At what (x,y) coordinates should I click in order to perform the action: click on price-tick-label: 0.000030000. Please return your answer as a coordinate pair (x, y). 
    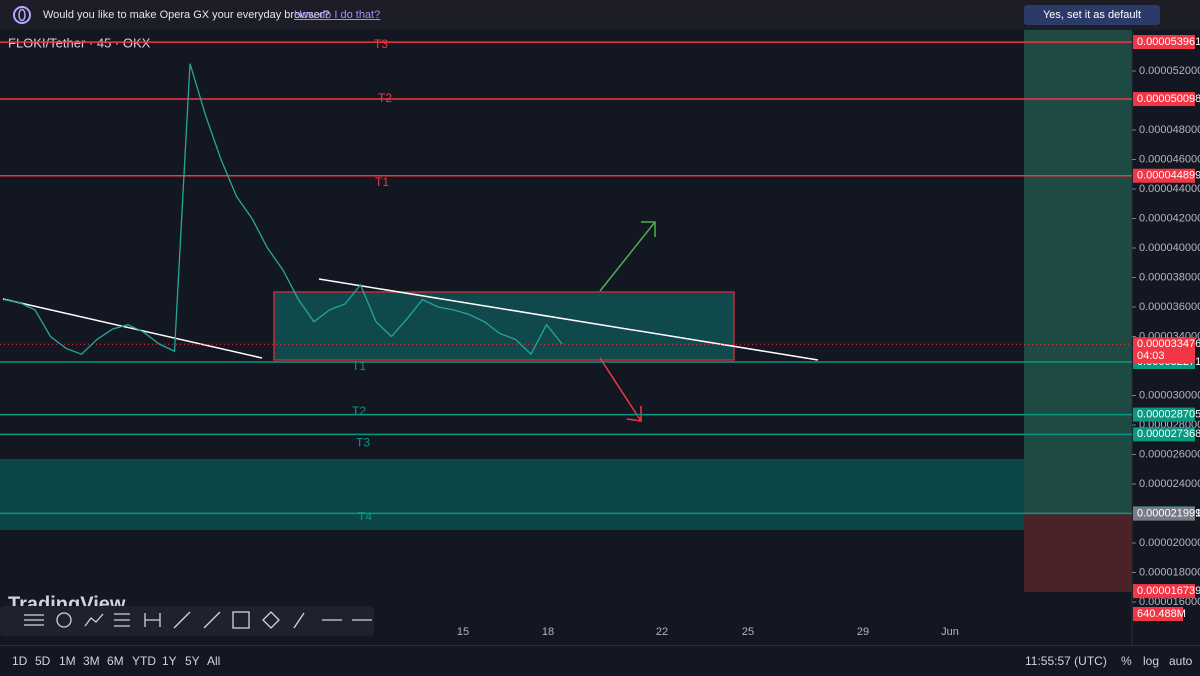
    Looking at the image, I should click on (1169, 395).